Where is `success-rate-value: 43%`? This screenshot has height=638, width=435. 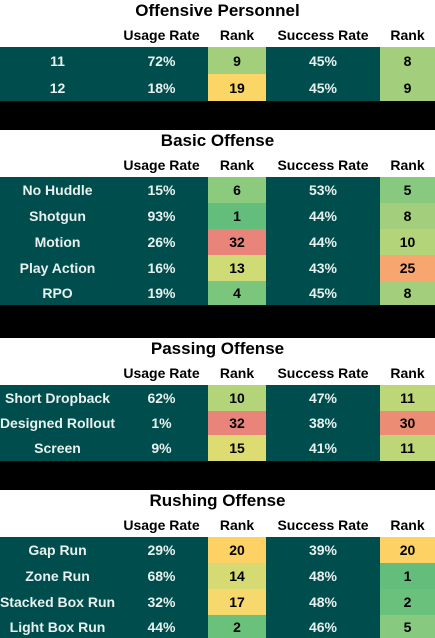
success-rate-value: 43% is located at coordinates (323, 268).